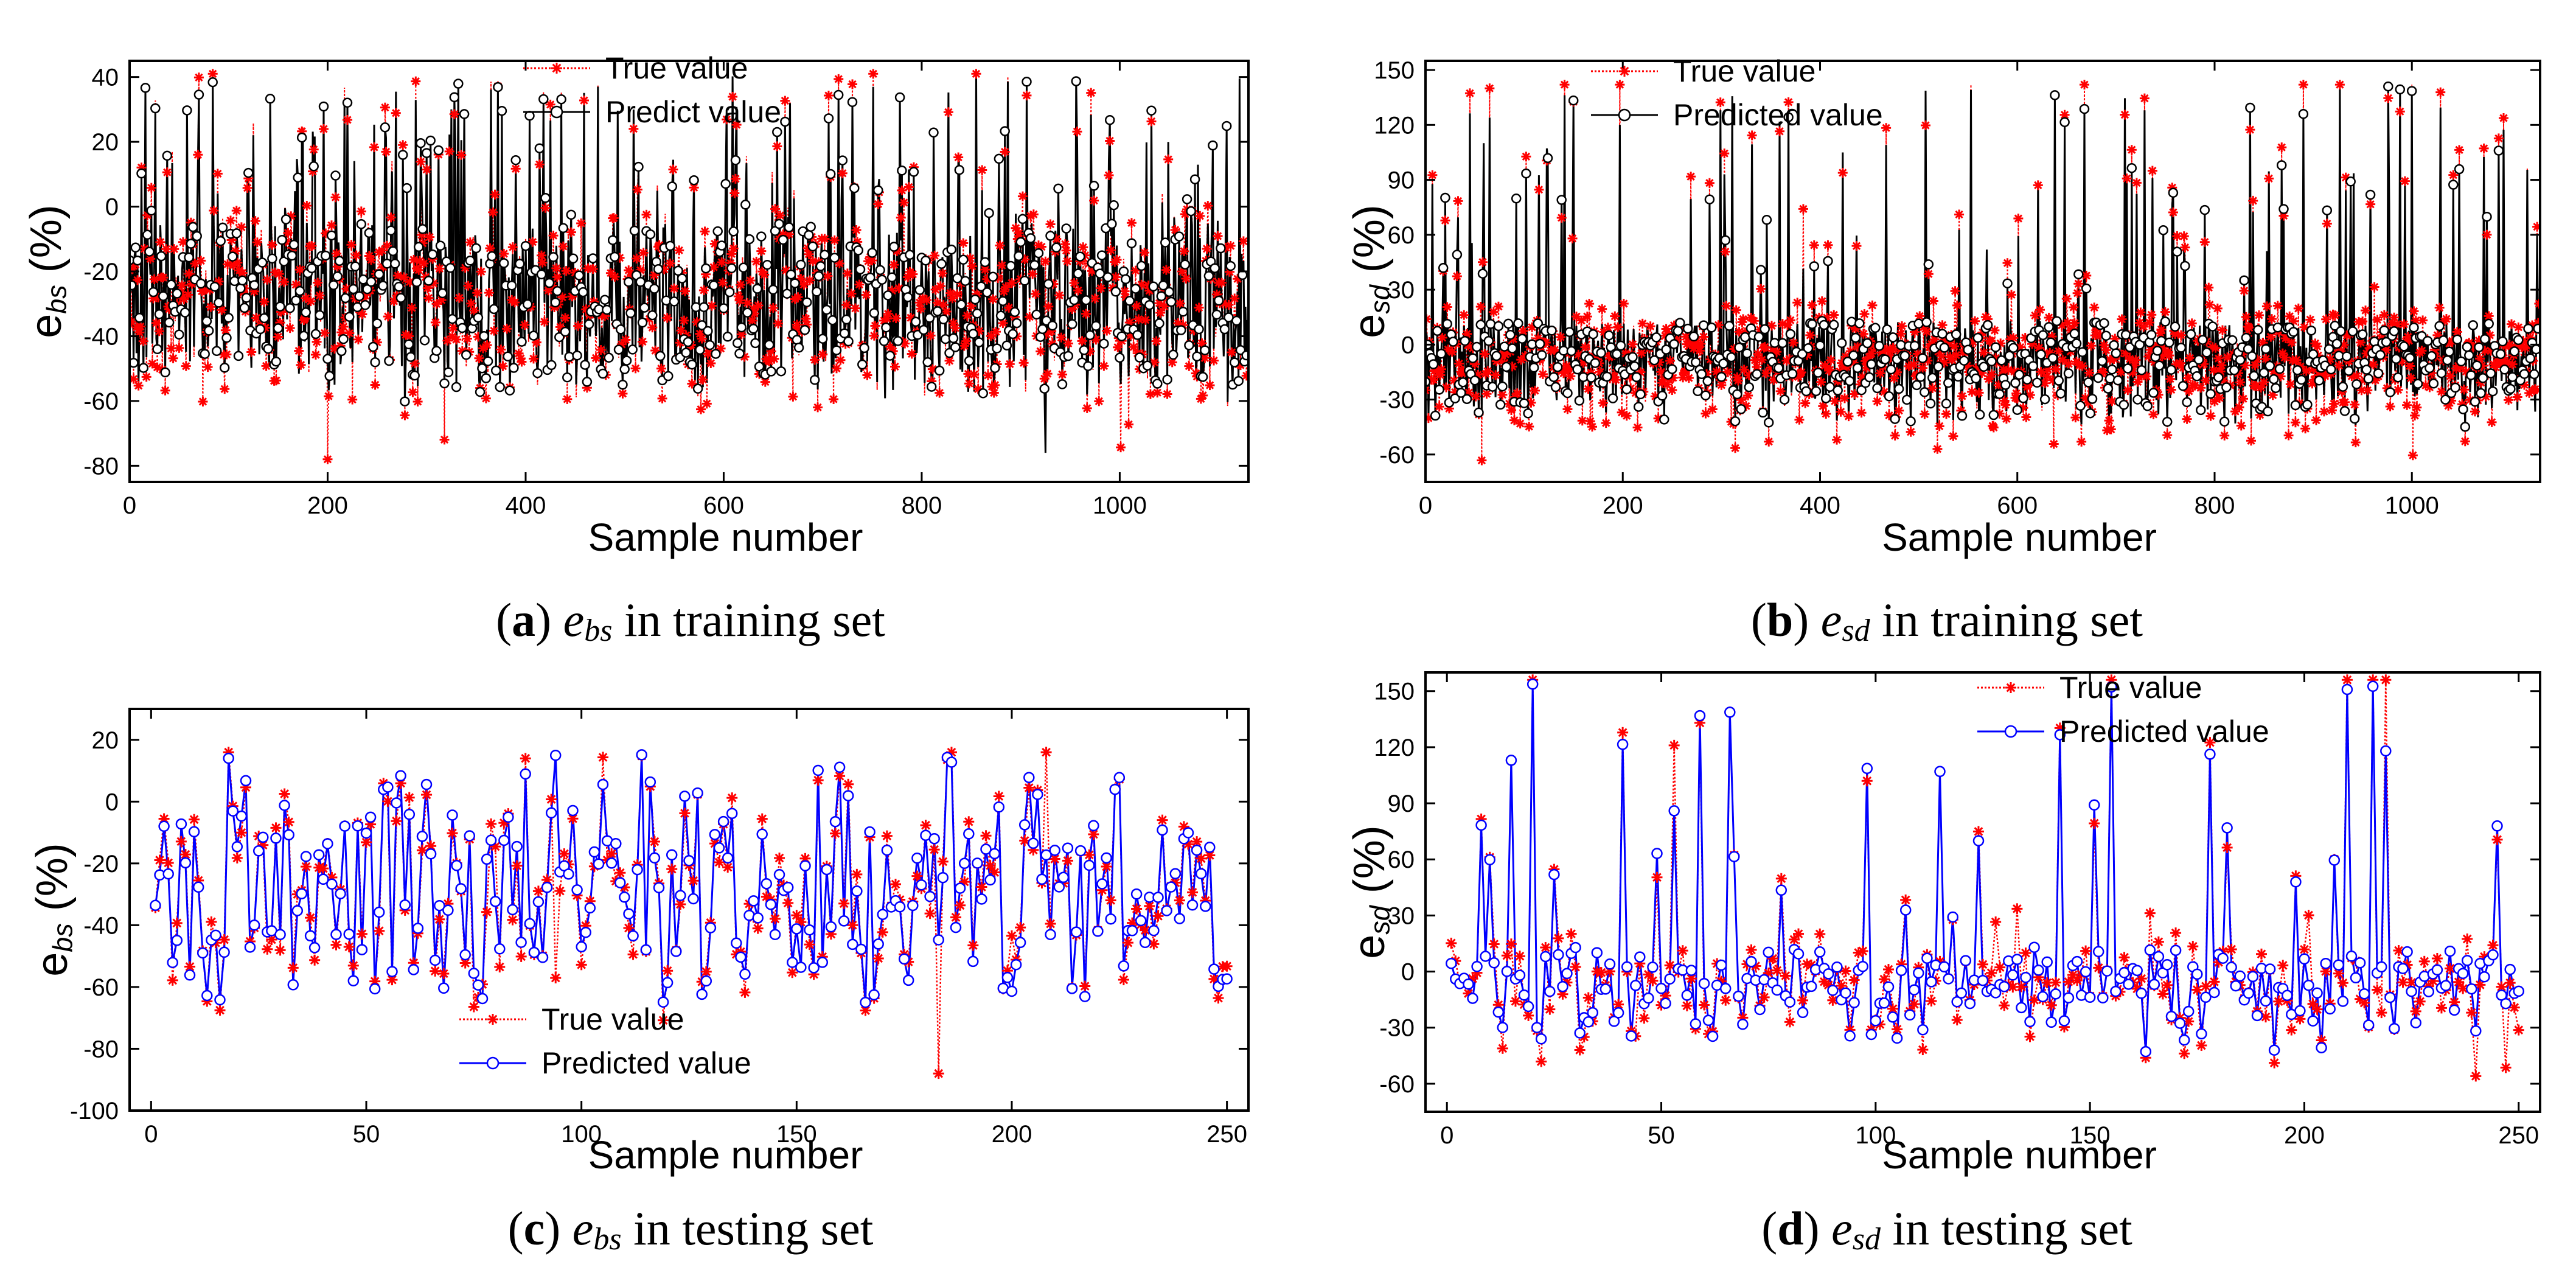 The width and height of the screenshot is (2576, 1284). I want to click on x-tick-label: 250, so click(1226, 1134).